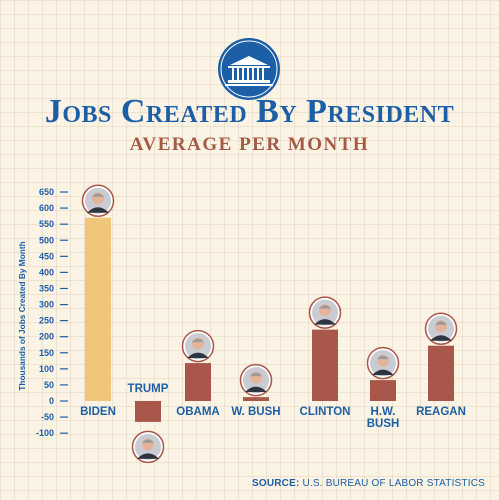  I want to click on chart-title: Jobs Created By President, so click(249, 111).